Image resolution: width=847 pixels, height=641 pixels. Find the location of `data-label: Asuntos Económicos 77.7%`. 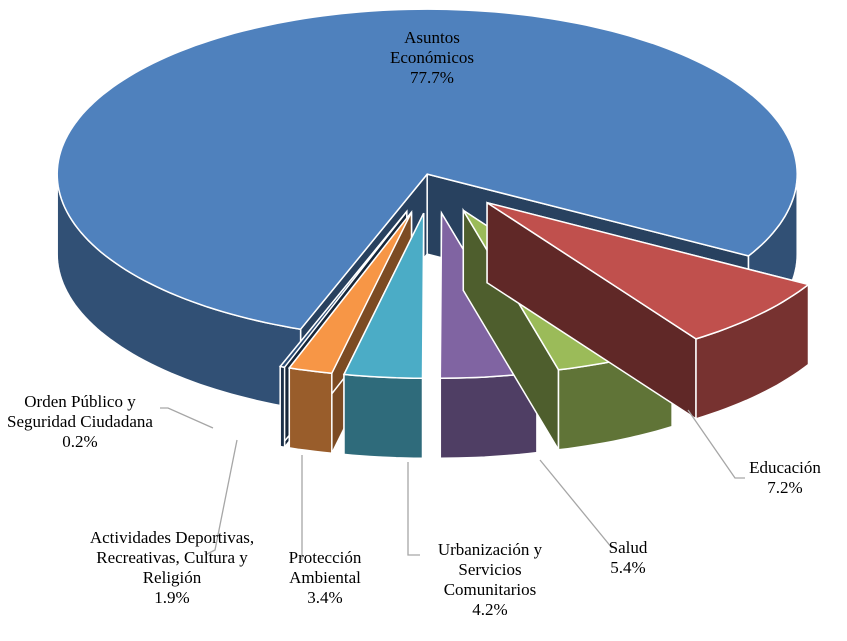

data-label: Asuntos Económicos 77.7% is located at coordinates (432, 58).